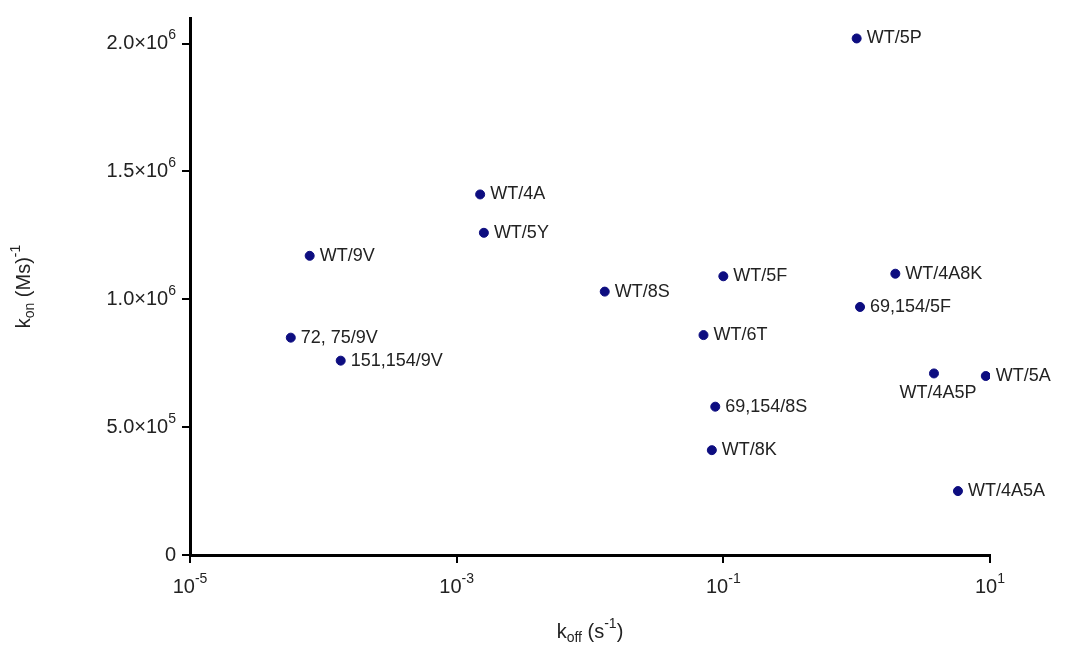 The width and height of the screenshot is (1070, 653). I want to click on annotation: WT/8K, so click(749, 449).